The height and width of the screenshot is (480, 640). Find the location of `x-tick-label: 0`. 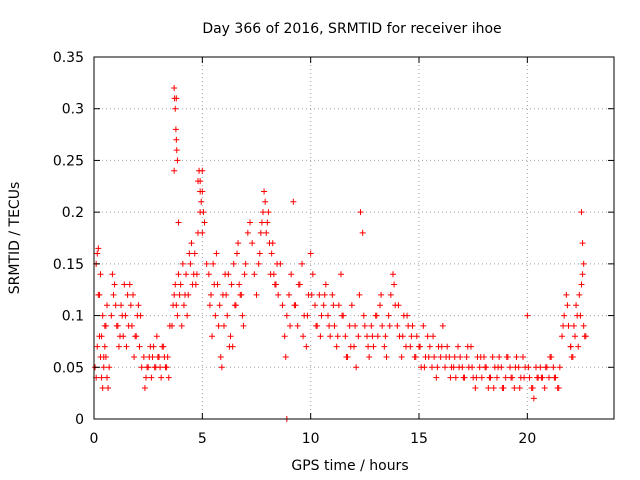

x-tick-label: 0 is located at coordinates (94, 439).